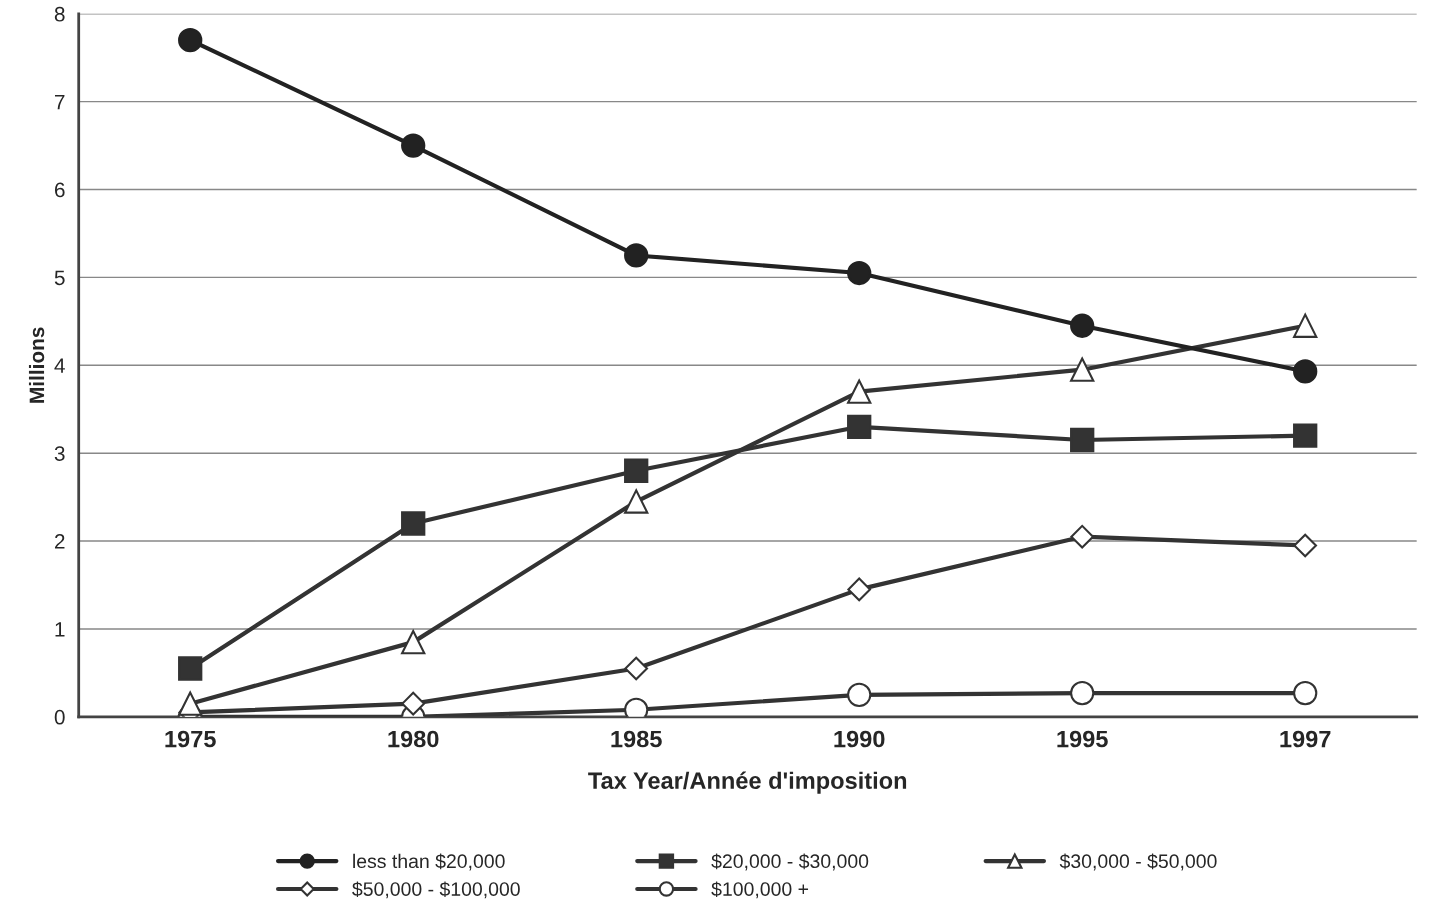 The width and height of the screenshot is (1431, 919). I want to click on y-tick-label: 8, so click(59, 14).